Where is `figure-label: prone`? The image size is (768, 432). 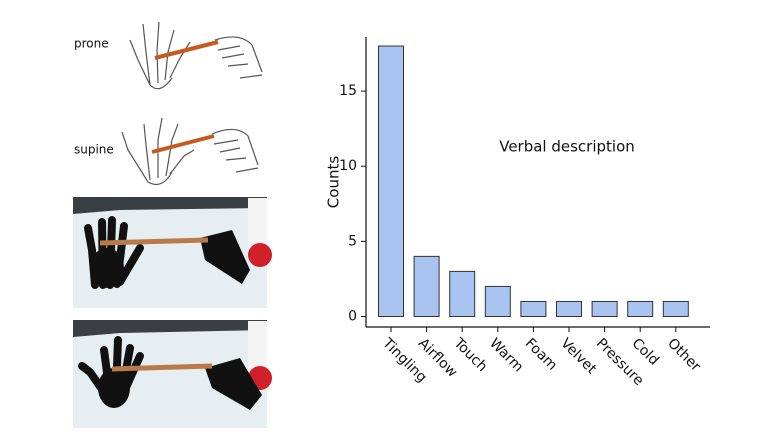
figure-label: prone is located at coordinates (91, 44).